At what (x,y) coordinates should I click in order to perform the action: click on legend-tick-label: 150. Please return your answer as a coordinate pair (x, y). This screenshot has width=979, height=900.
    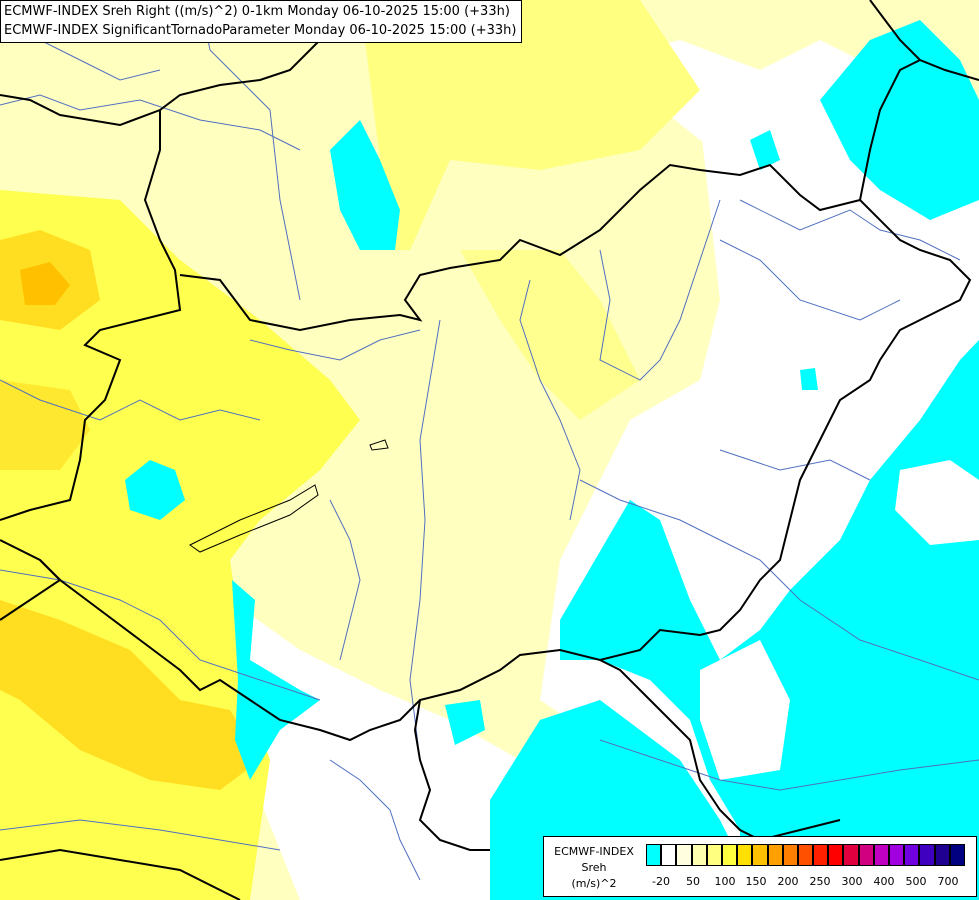
    Looking at the image, I should click on (756, 881).